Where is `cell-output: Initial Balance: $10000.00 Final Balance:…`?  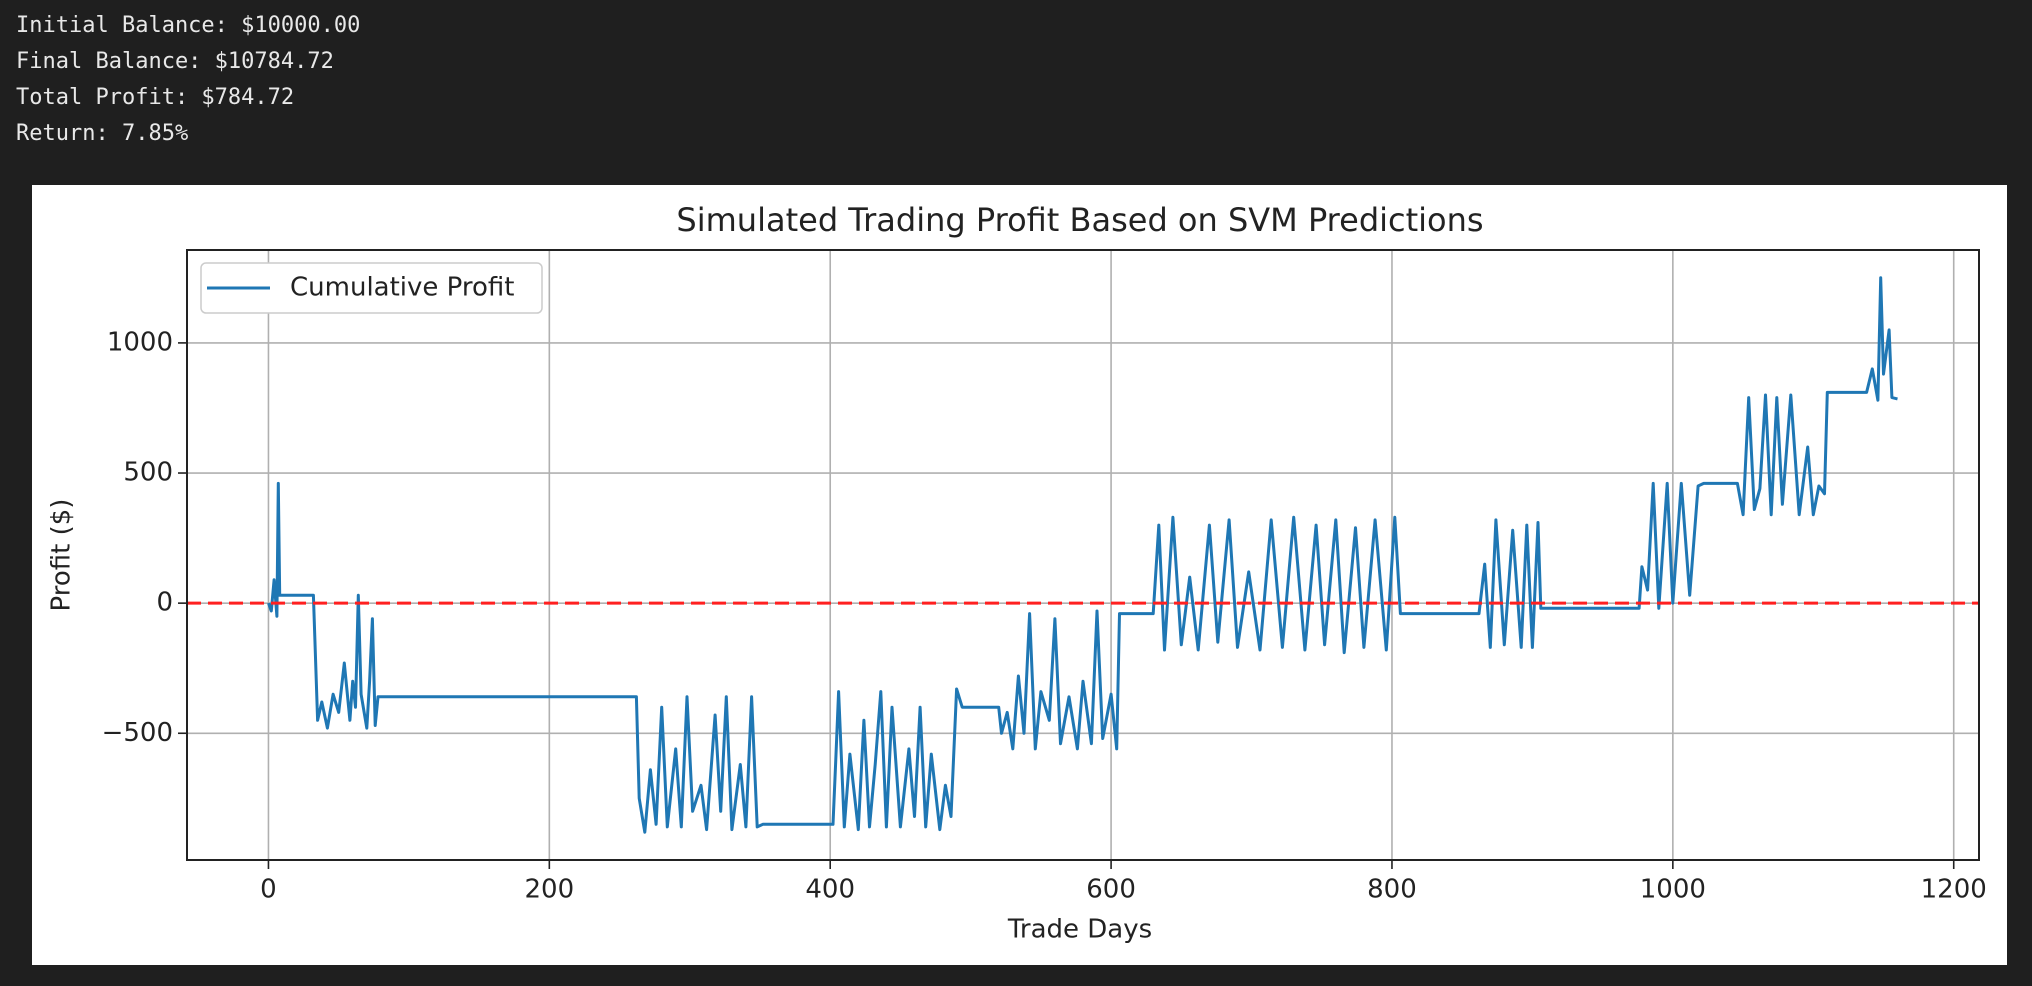
cell-output: Initial Balance: $10000.00 Final Balance:… is located at coordinates (188, 80).